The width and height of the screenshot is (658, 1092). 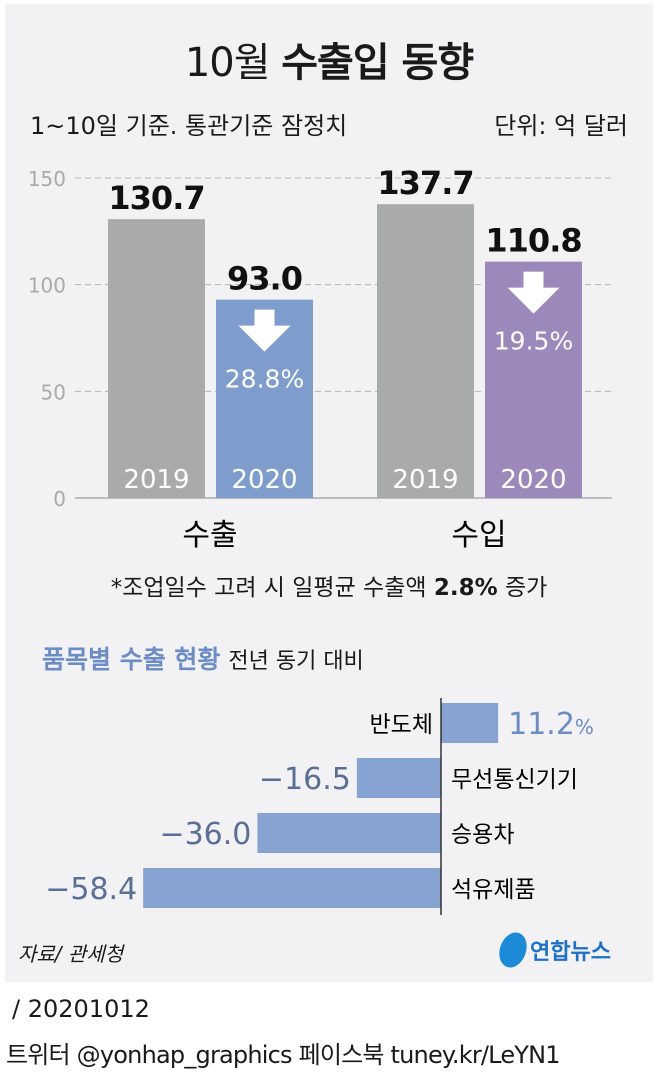 What do you see at coordinates (329, 588) in the screenshot?
I see `footnote: *조업일수 고려 시 일평균 수출액 2.8% 증가` at bounding box center [329, 588].